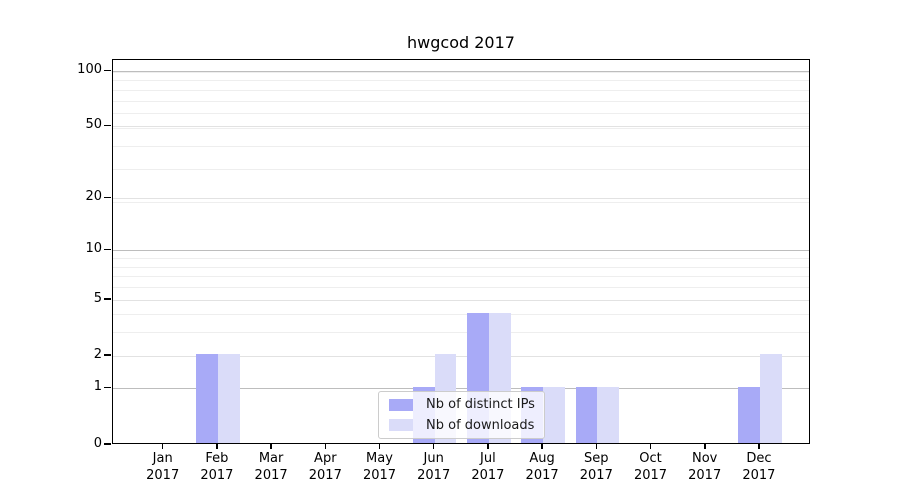  I want to click on legend-swatch-downloads-icon, so click(401, 425).